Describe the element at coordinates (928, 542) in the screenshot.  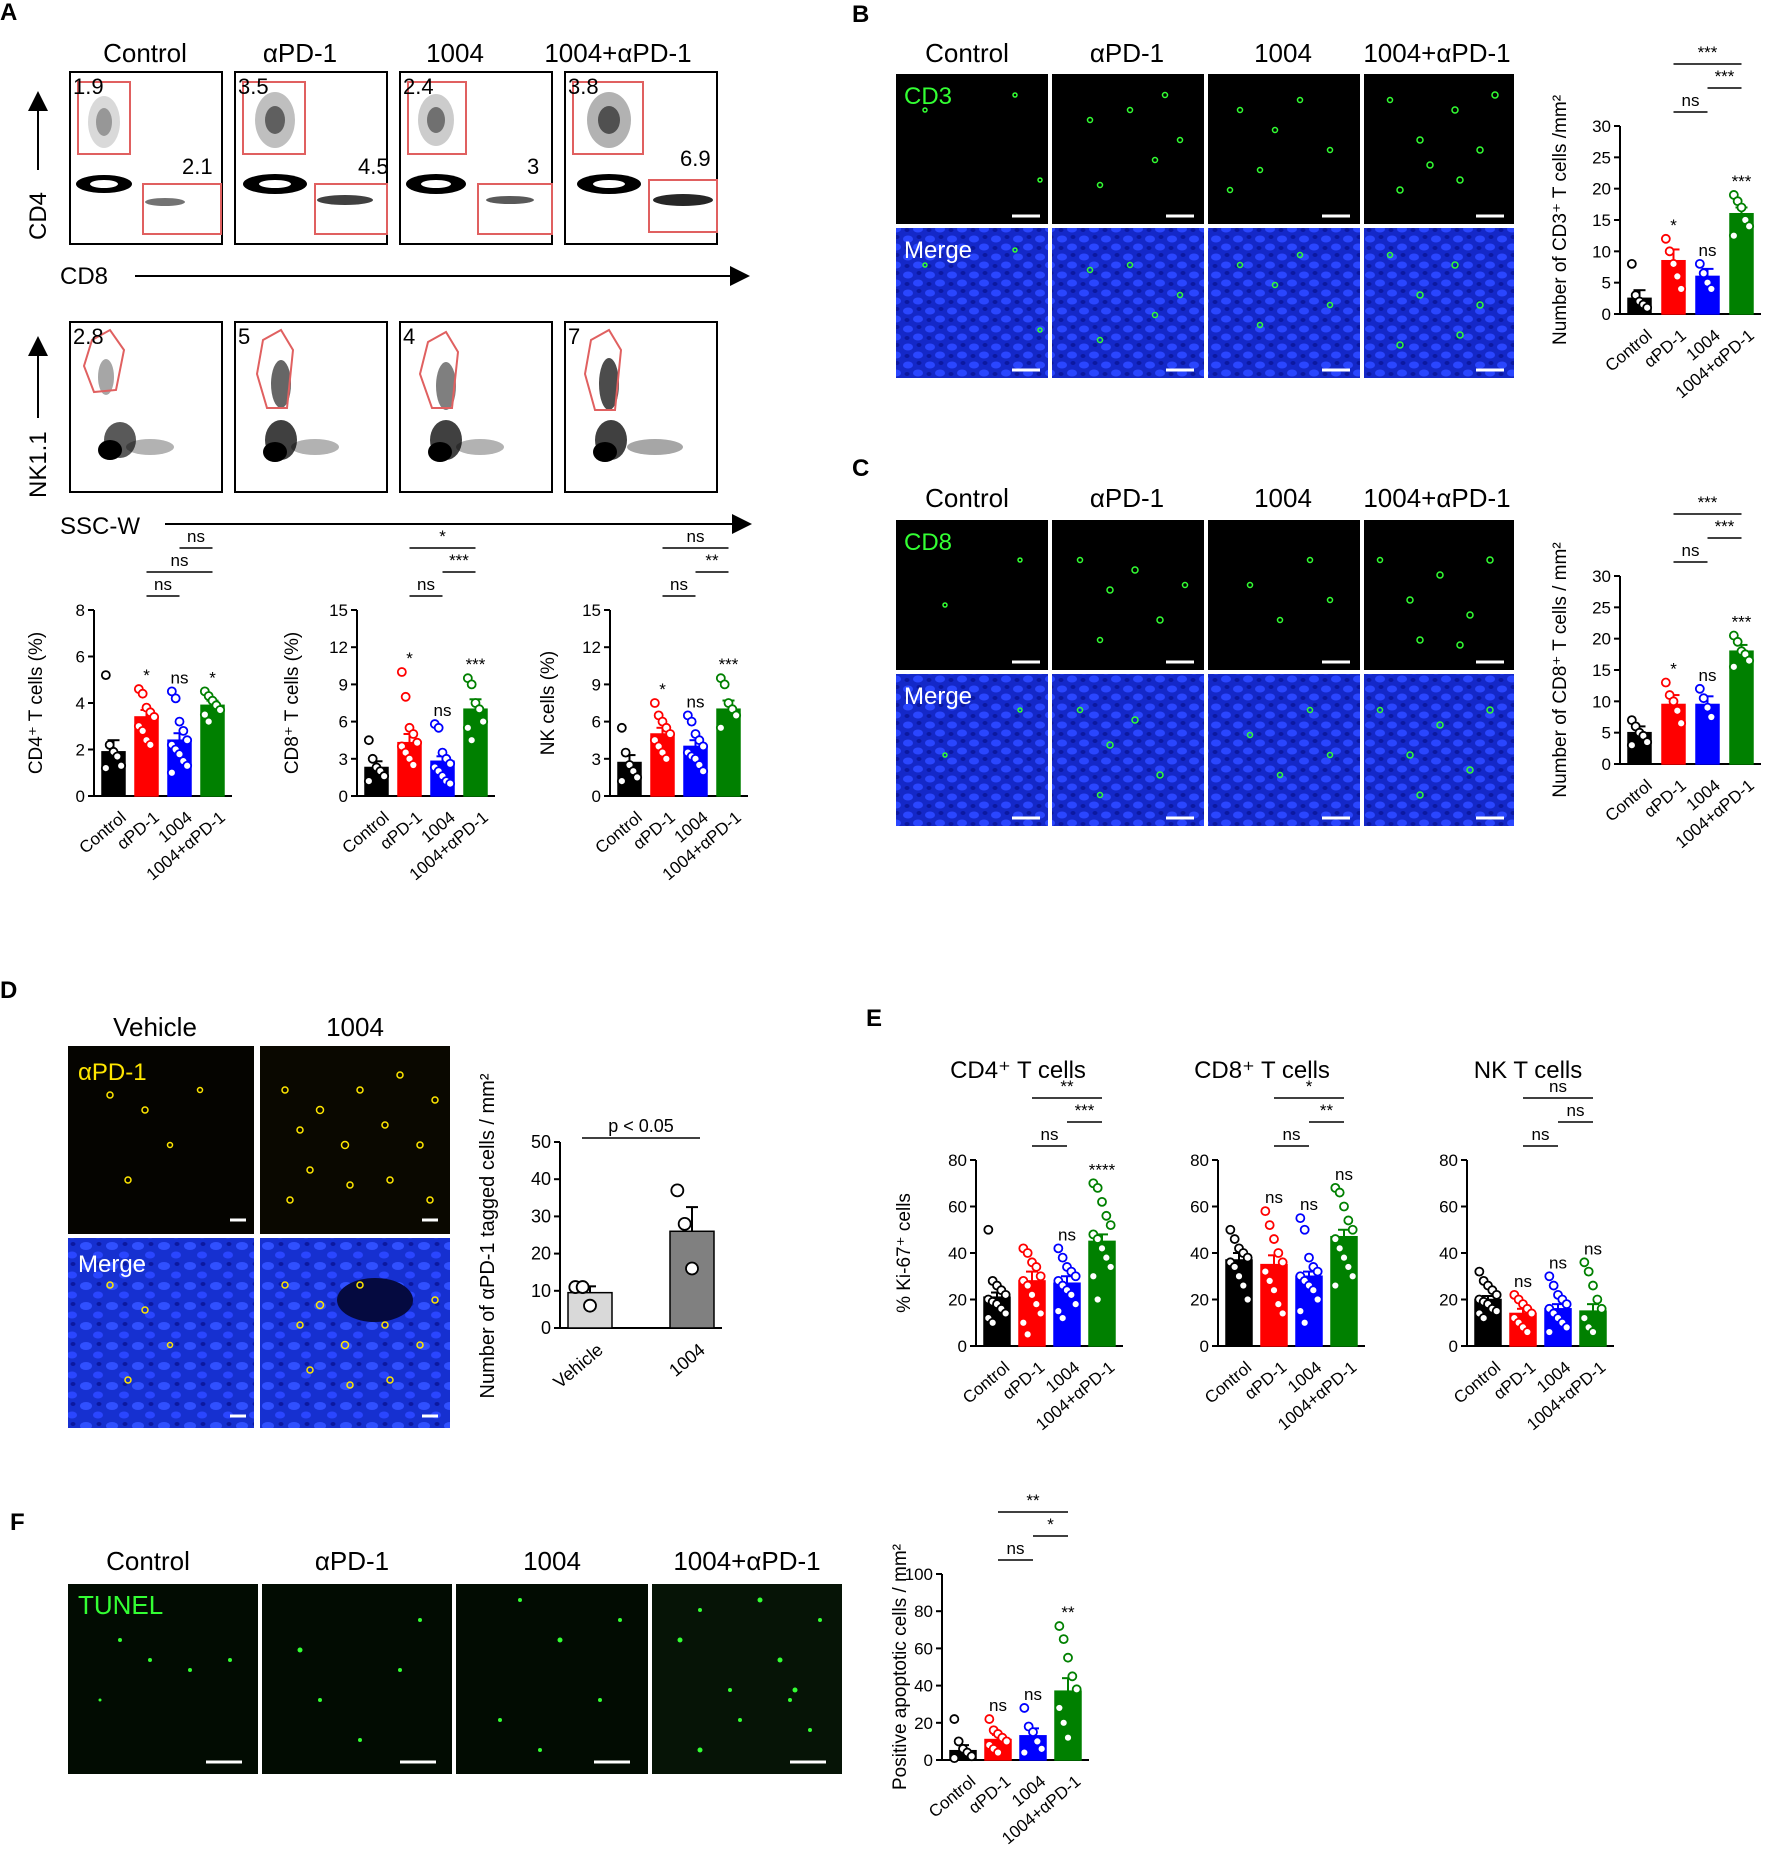
I see `stain-label-cd8: CD8` at that location.